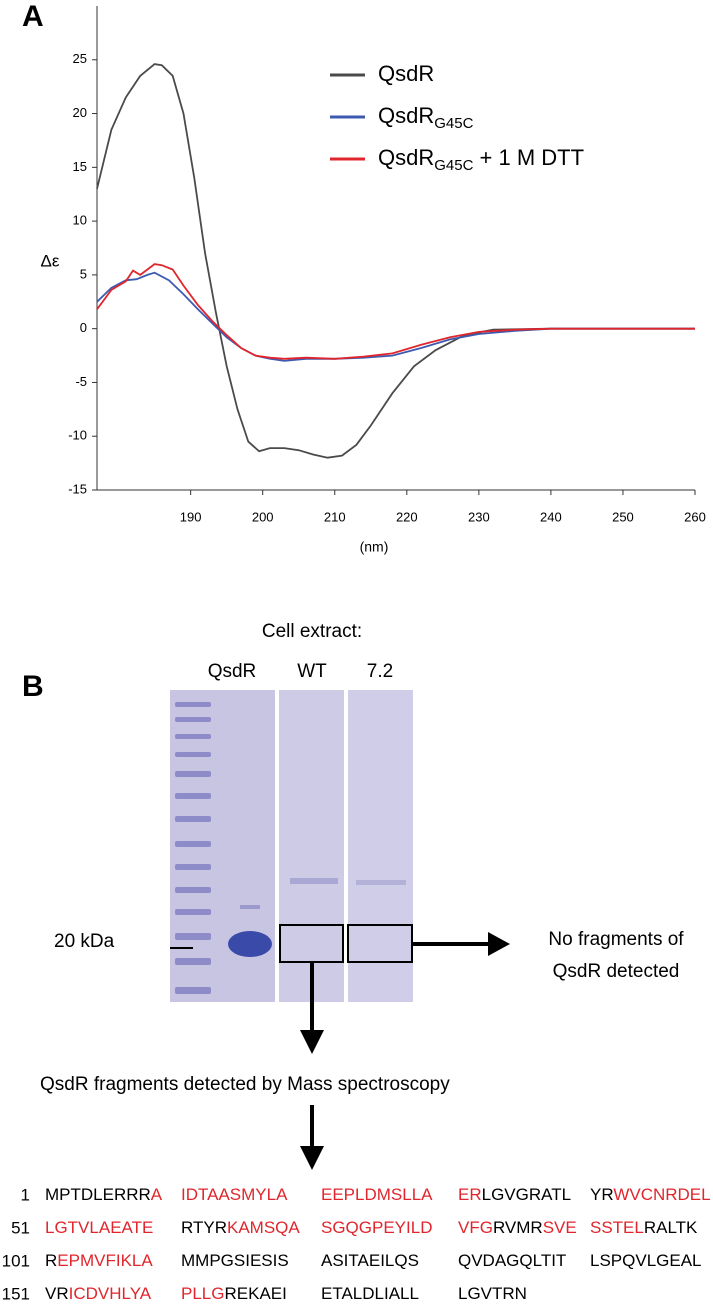 Image resolution: width=713 pixels, height=1304 pixels. I want to click on legend-label: QsdRG45C, so click(426, 117).